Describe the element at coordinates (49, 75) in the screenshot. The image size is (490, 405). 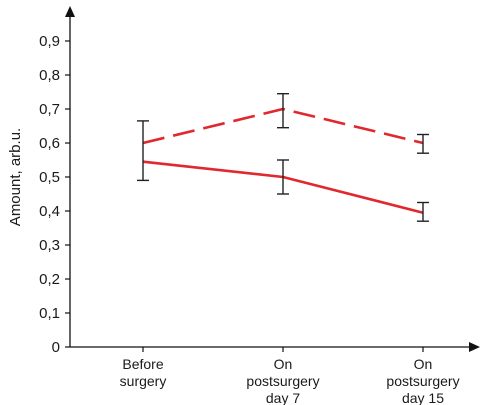
I see `y-tick-label: 0,8` at that location.